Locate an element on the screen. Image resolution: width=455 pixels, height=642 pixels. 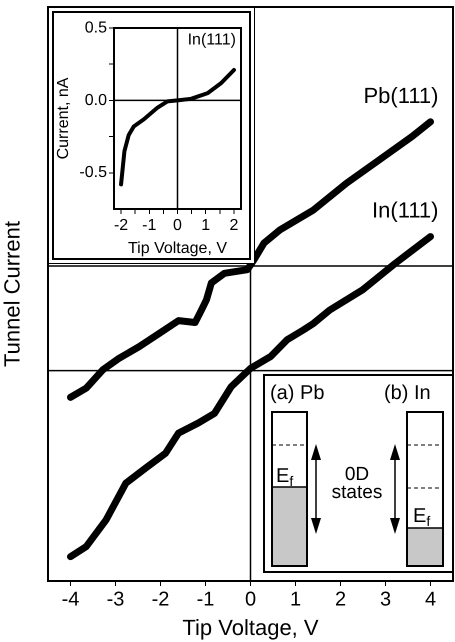
x-tick-label: 4 is located at coordinates (430, 599).